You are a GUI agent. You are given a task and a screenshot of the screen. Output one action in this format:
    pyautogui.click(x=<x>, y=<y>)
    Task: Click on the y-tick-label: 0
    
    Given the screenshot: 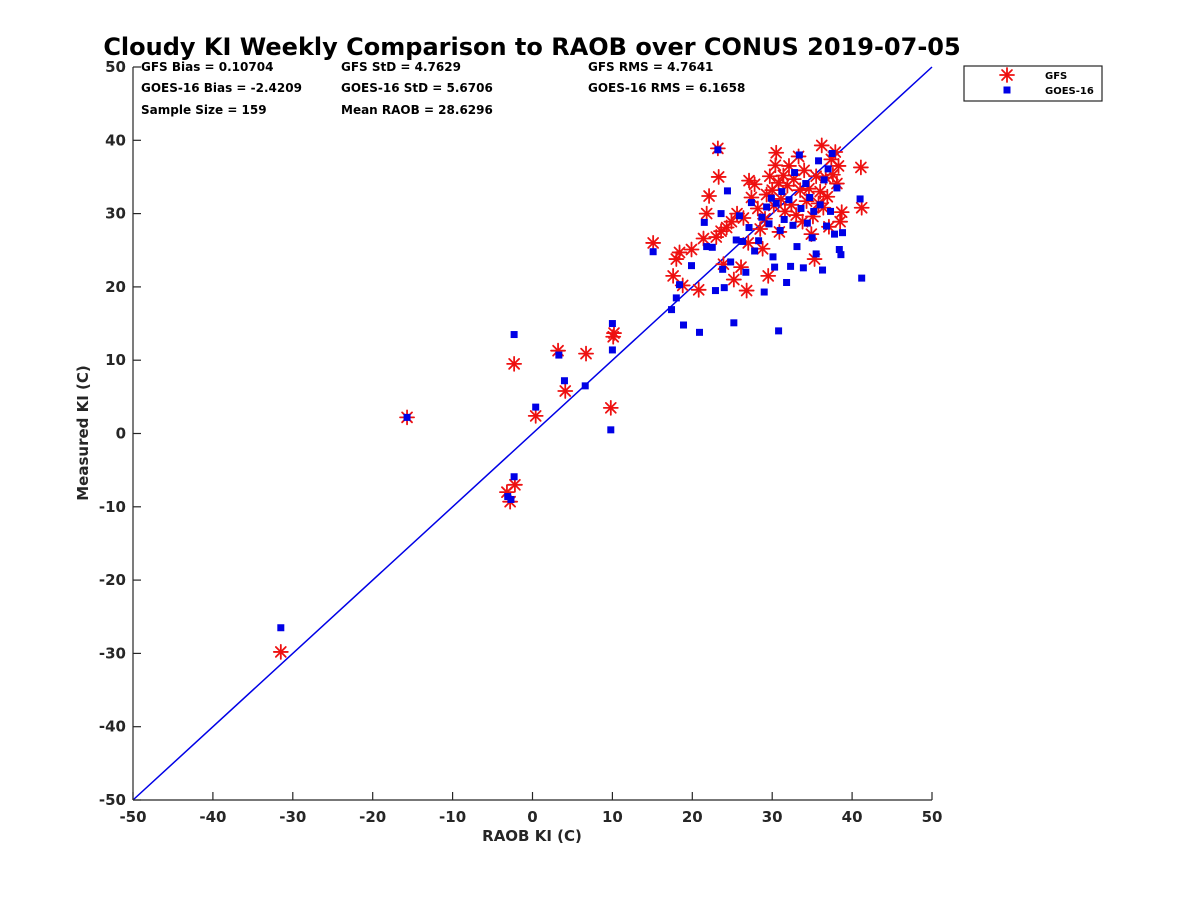 What is the action you would take?
    pyautogui.click(x=121, y=434)
    